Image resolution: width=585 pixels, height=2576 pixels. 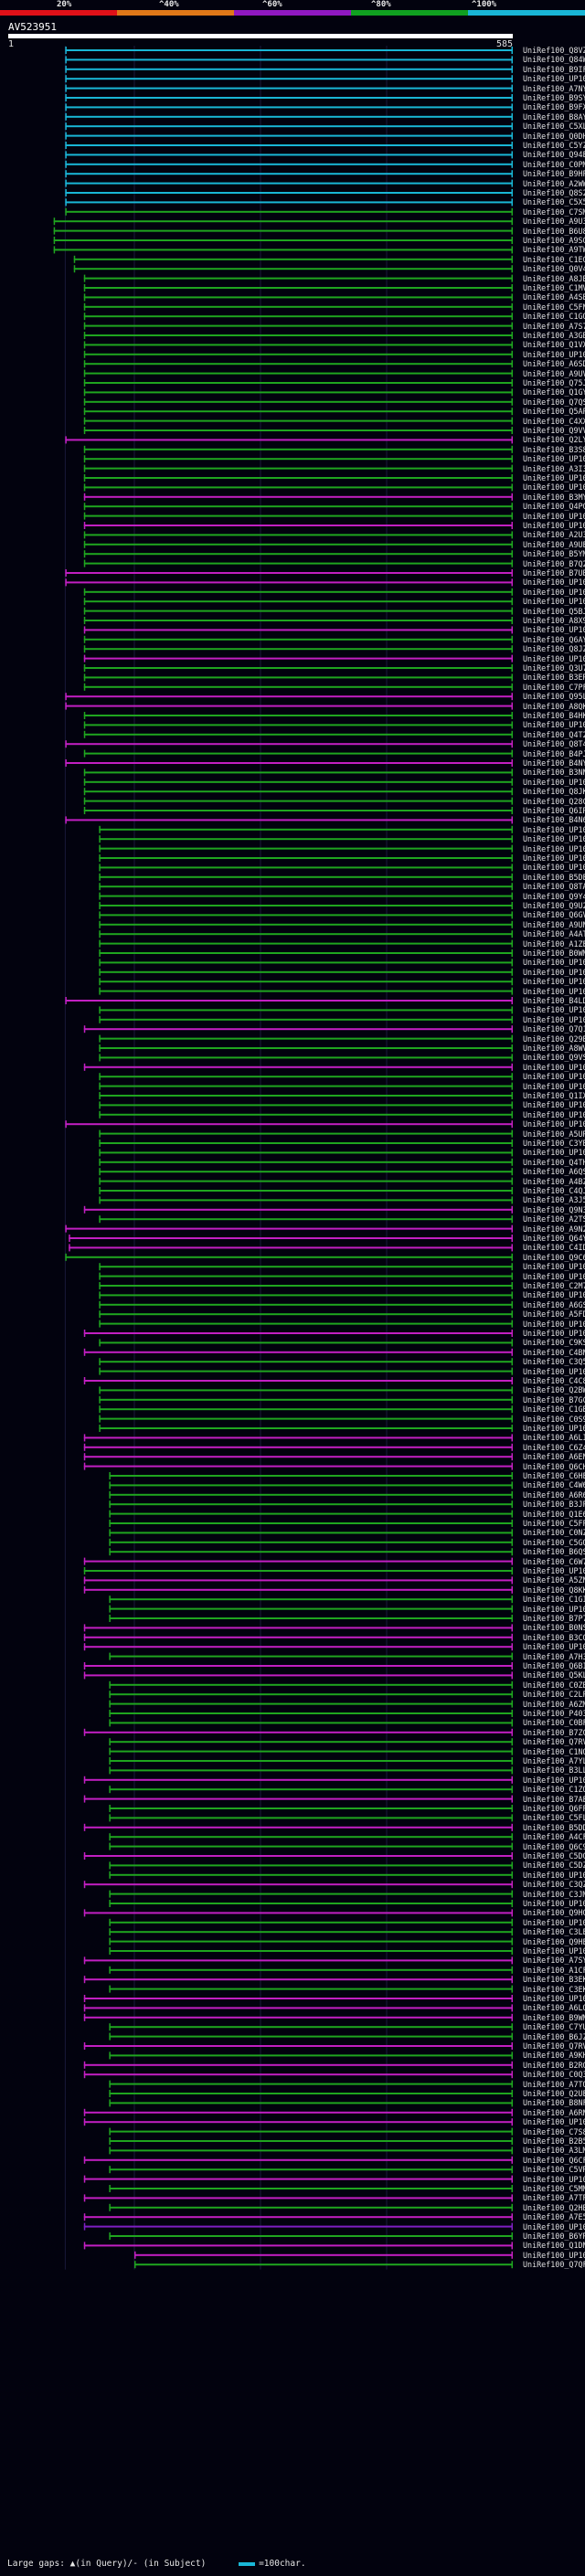 What do you see at coordinates (554, 69) in the screenshot?
I see `hit-label: UniRef100_B9IFV8` at bounding box center [554, 69].